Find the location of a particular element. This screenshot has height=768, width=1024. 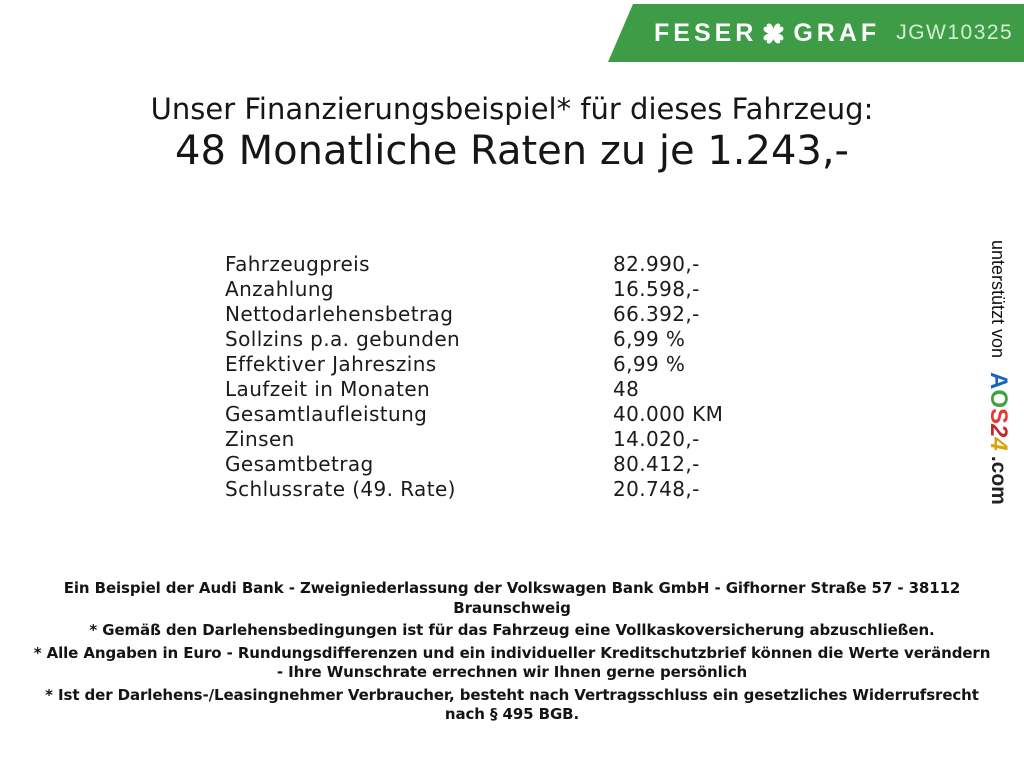

finance-row-label: Sollzins p.a. gebunden is located at coordinates (343, 339).